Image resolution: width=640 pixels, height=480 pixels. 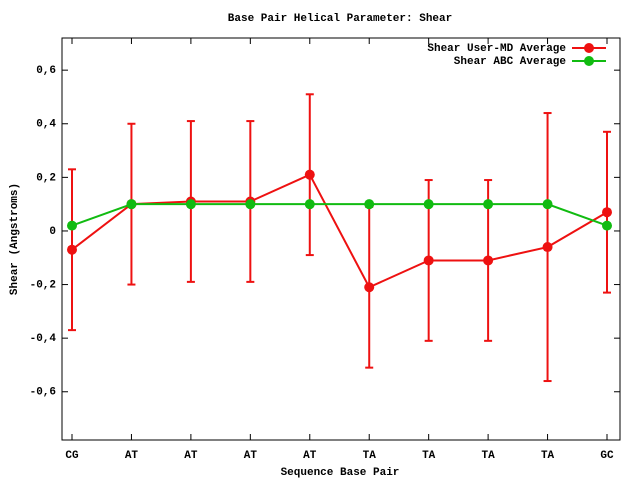 I want to click on y-tick-label: 0, so click(x=52, y=232).